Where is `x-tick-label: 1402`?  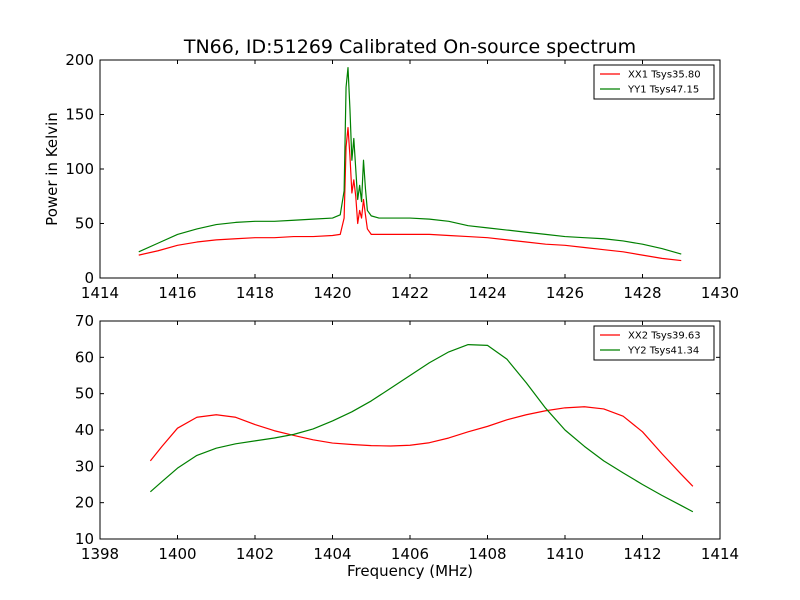
x-tick-label: 1402 is located at coordinates (255, 554).